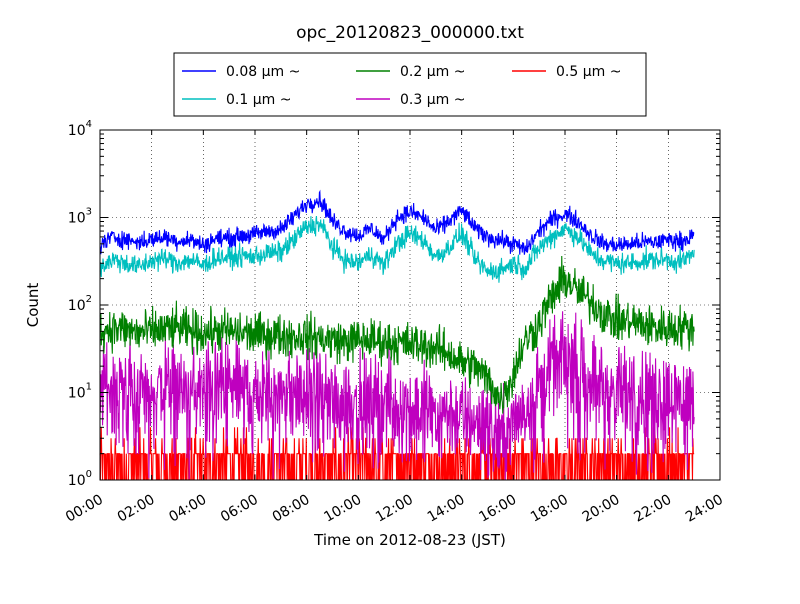 The width and height of the screenshot is (800, 604). Describe the element at coordinates (432, 72) in the screenshot. I see `legend-entry: 0.2 μm ~` at that location.